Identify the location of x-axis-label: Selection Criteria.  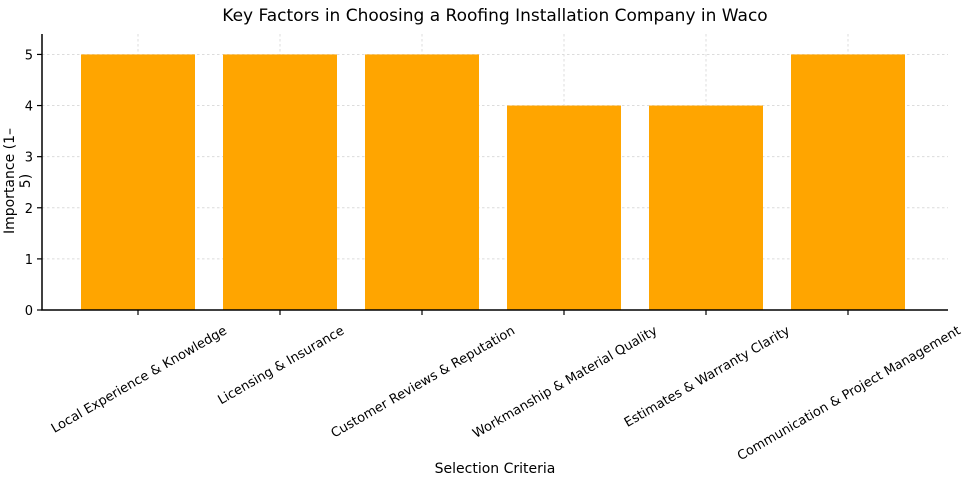
(495, 469).